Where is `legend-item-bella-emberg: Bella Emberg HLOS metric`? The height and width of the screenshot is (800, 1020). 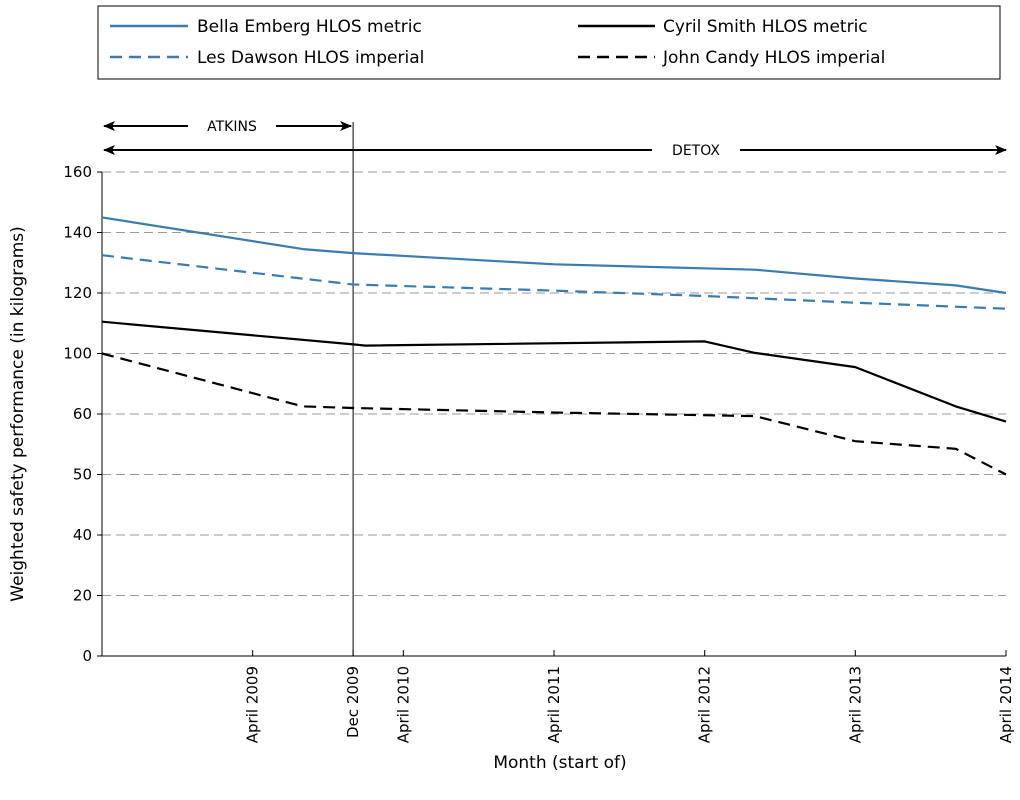 legend-item-bella-emberg: Bella Emberg HLOS metric is located at coordinates (266, 27).